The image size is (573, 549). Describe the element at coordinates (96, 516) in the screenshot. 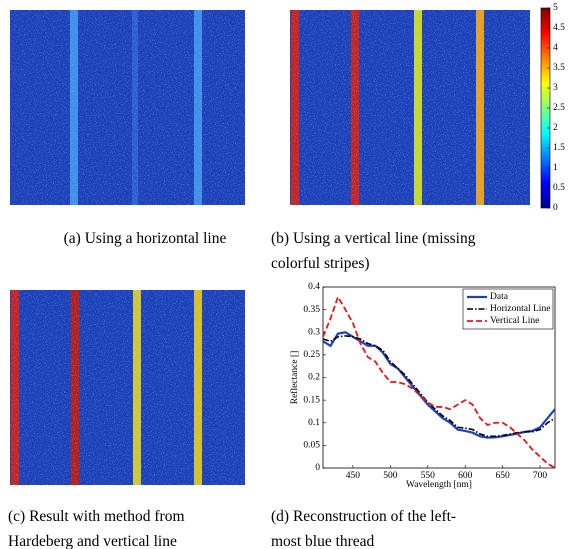

I see `caption: (c) Result with method from` at that location.